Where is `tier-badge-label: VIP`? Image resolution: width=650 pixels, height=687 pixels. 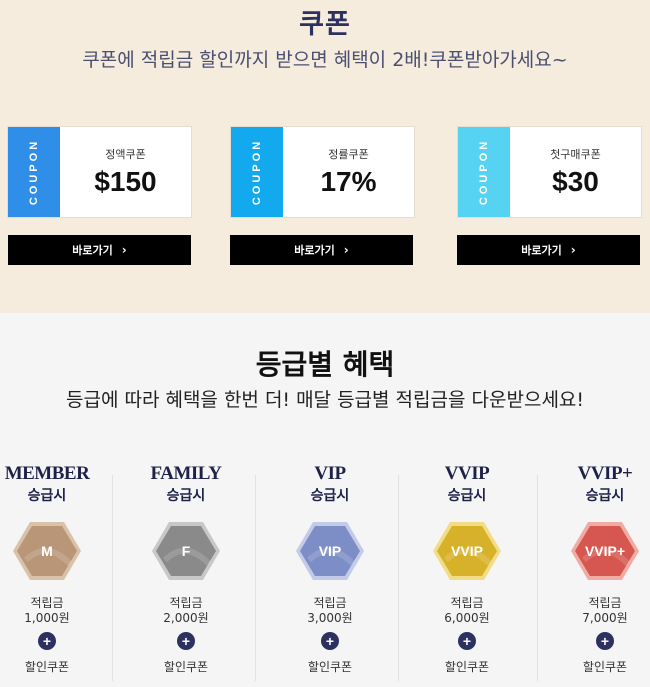
tier-badge-label: VIP is located at coordinates (330, 551).